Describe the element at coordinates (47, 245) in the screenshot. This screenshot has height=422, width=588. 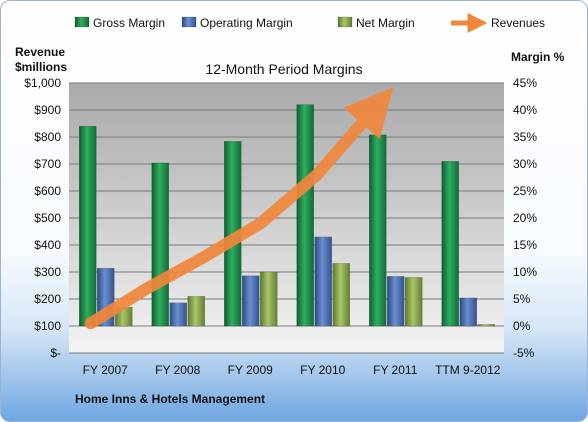
I see `left-tick-label: $400` at that location.